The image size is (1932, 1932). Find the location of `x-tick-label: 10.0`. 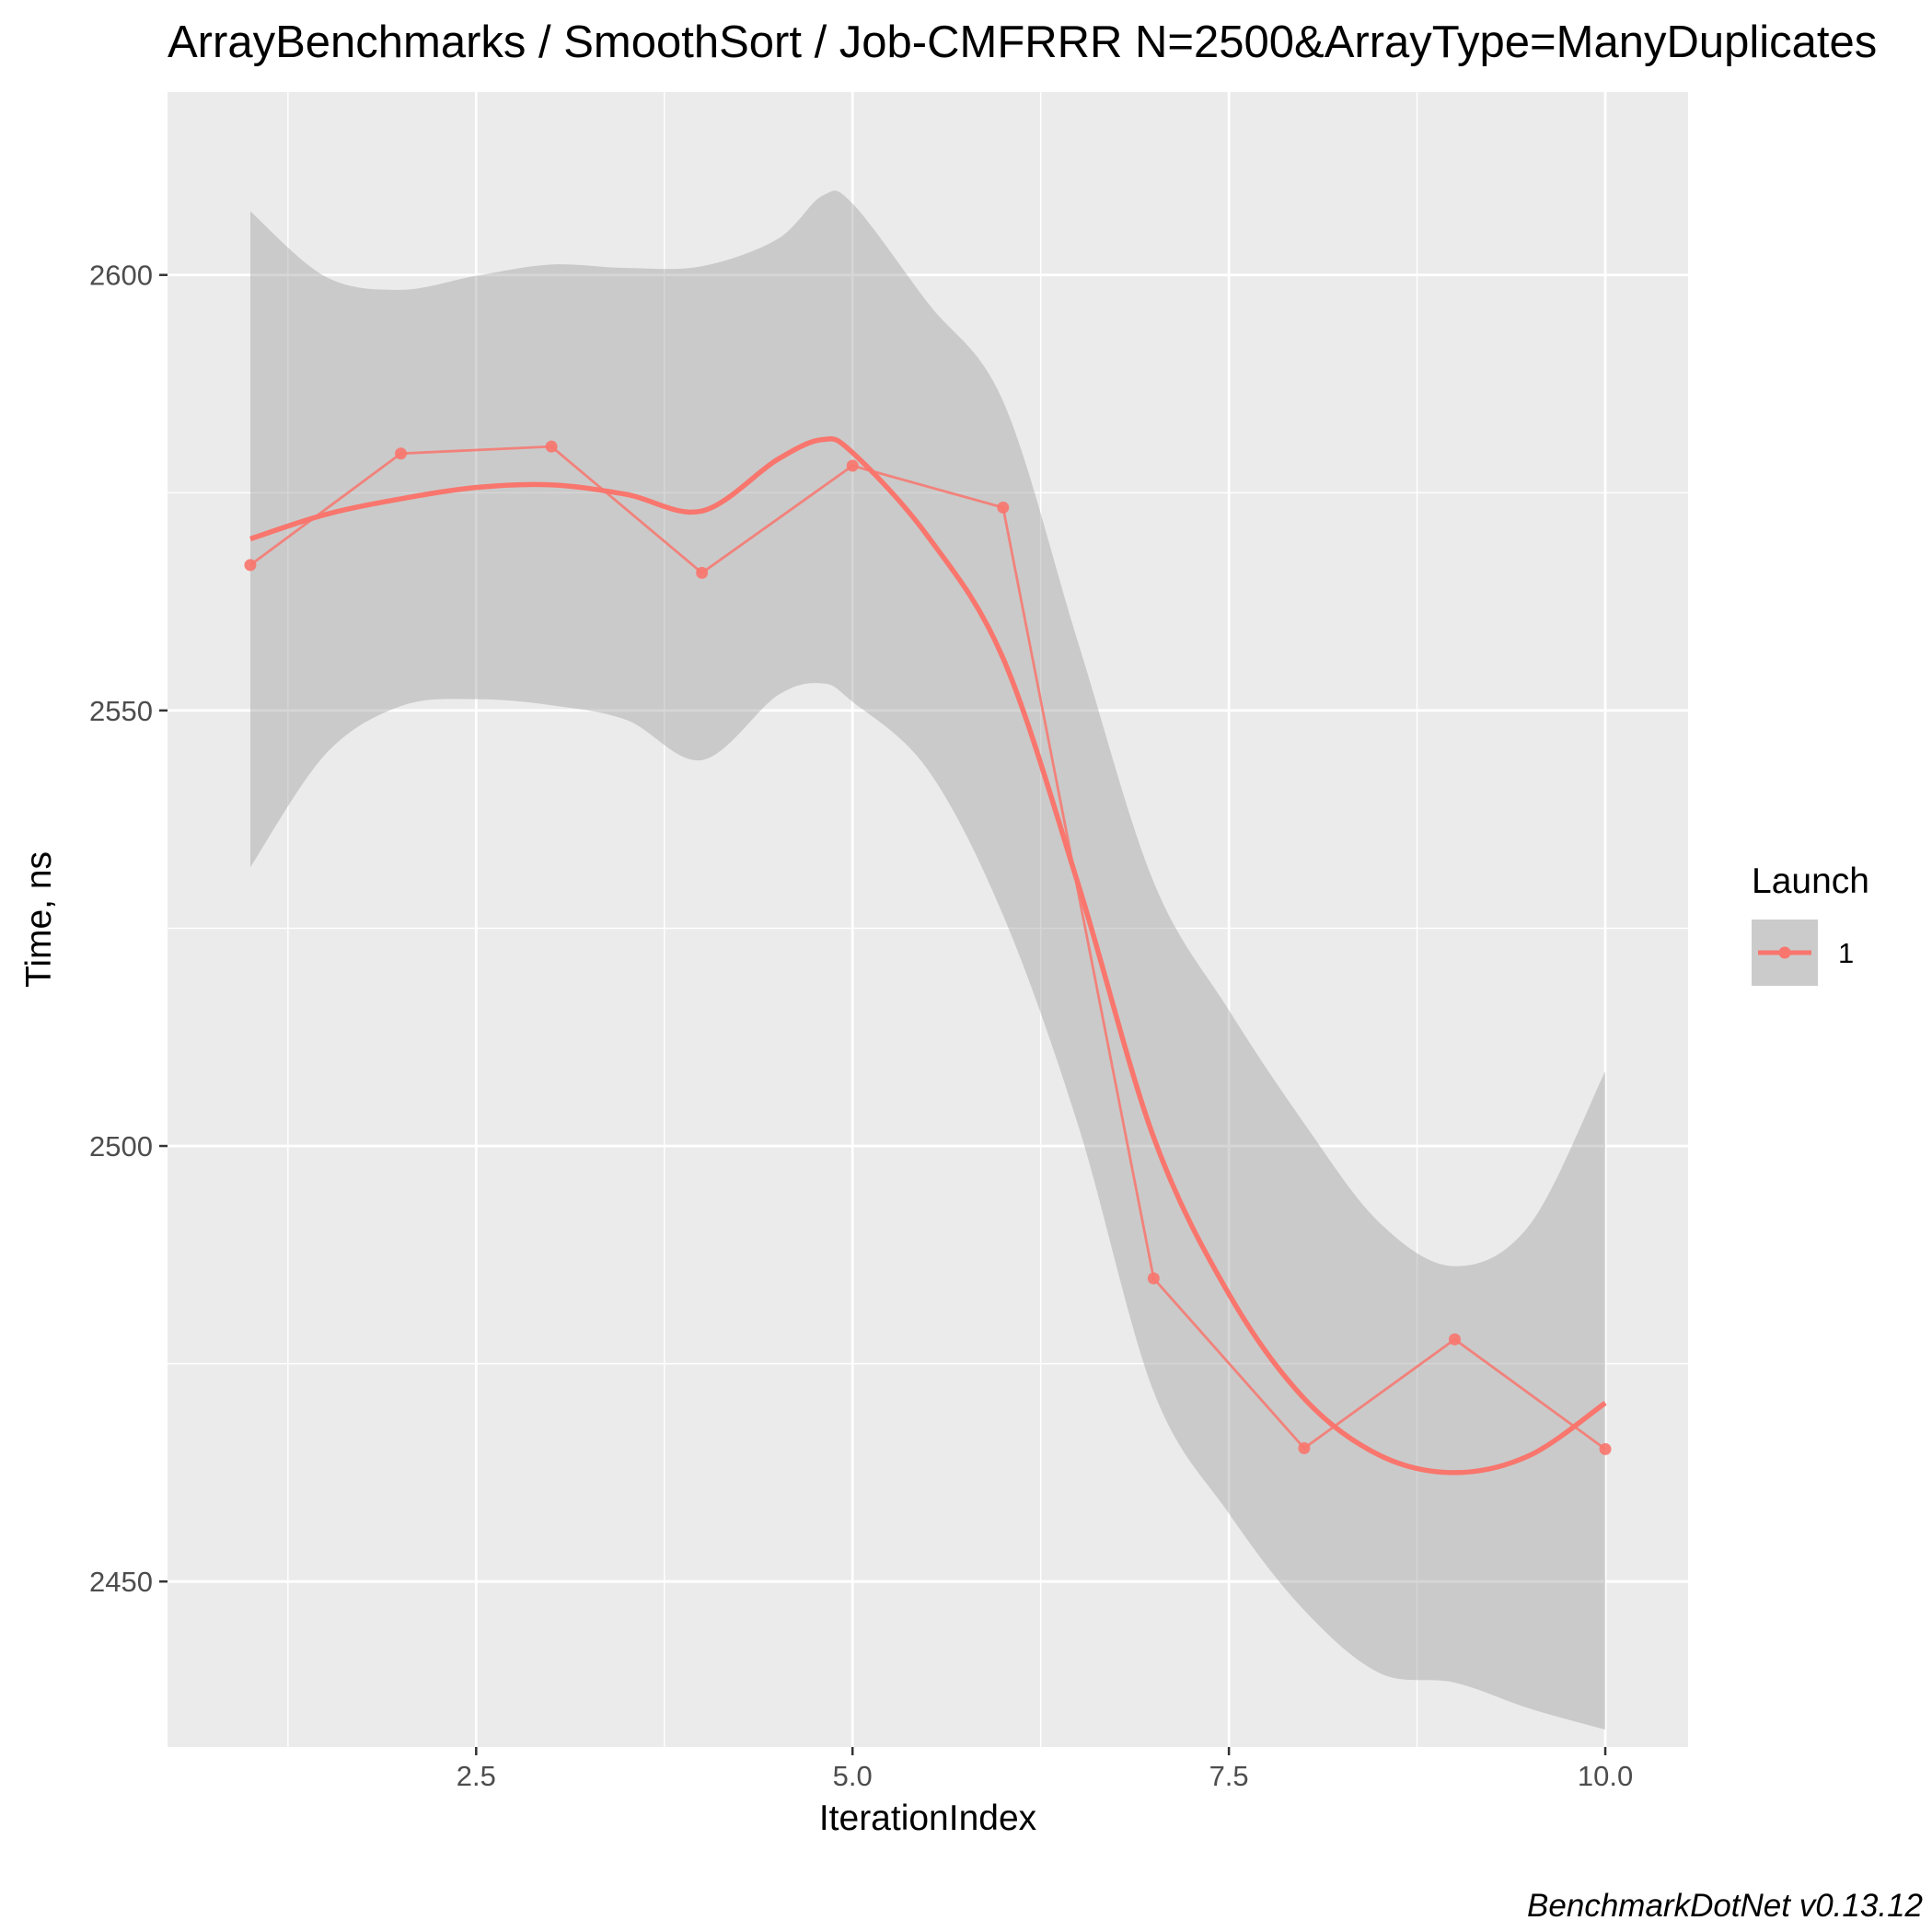

x-tick-label: 10.0 is located at coordinates (1606, 1776).